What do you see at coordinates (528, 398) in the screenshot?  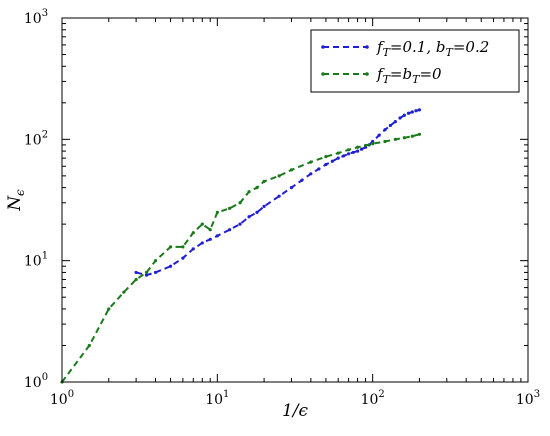 I see `x-tick-label: 10³` at bounding box center [528, 398].